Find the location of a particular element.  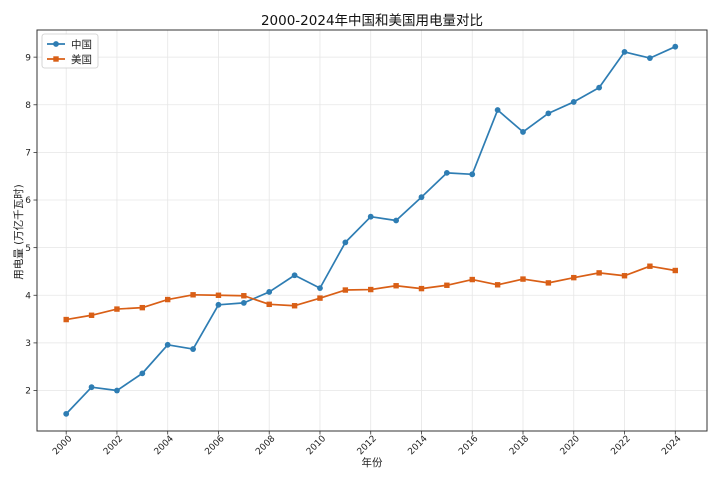

y-axis-title: 用电量 (万亿千瓦时) is located at coordinates (18, 232).